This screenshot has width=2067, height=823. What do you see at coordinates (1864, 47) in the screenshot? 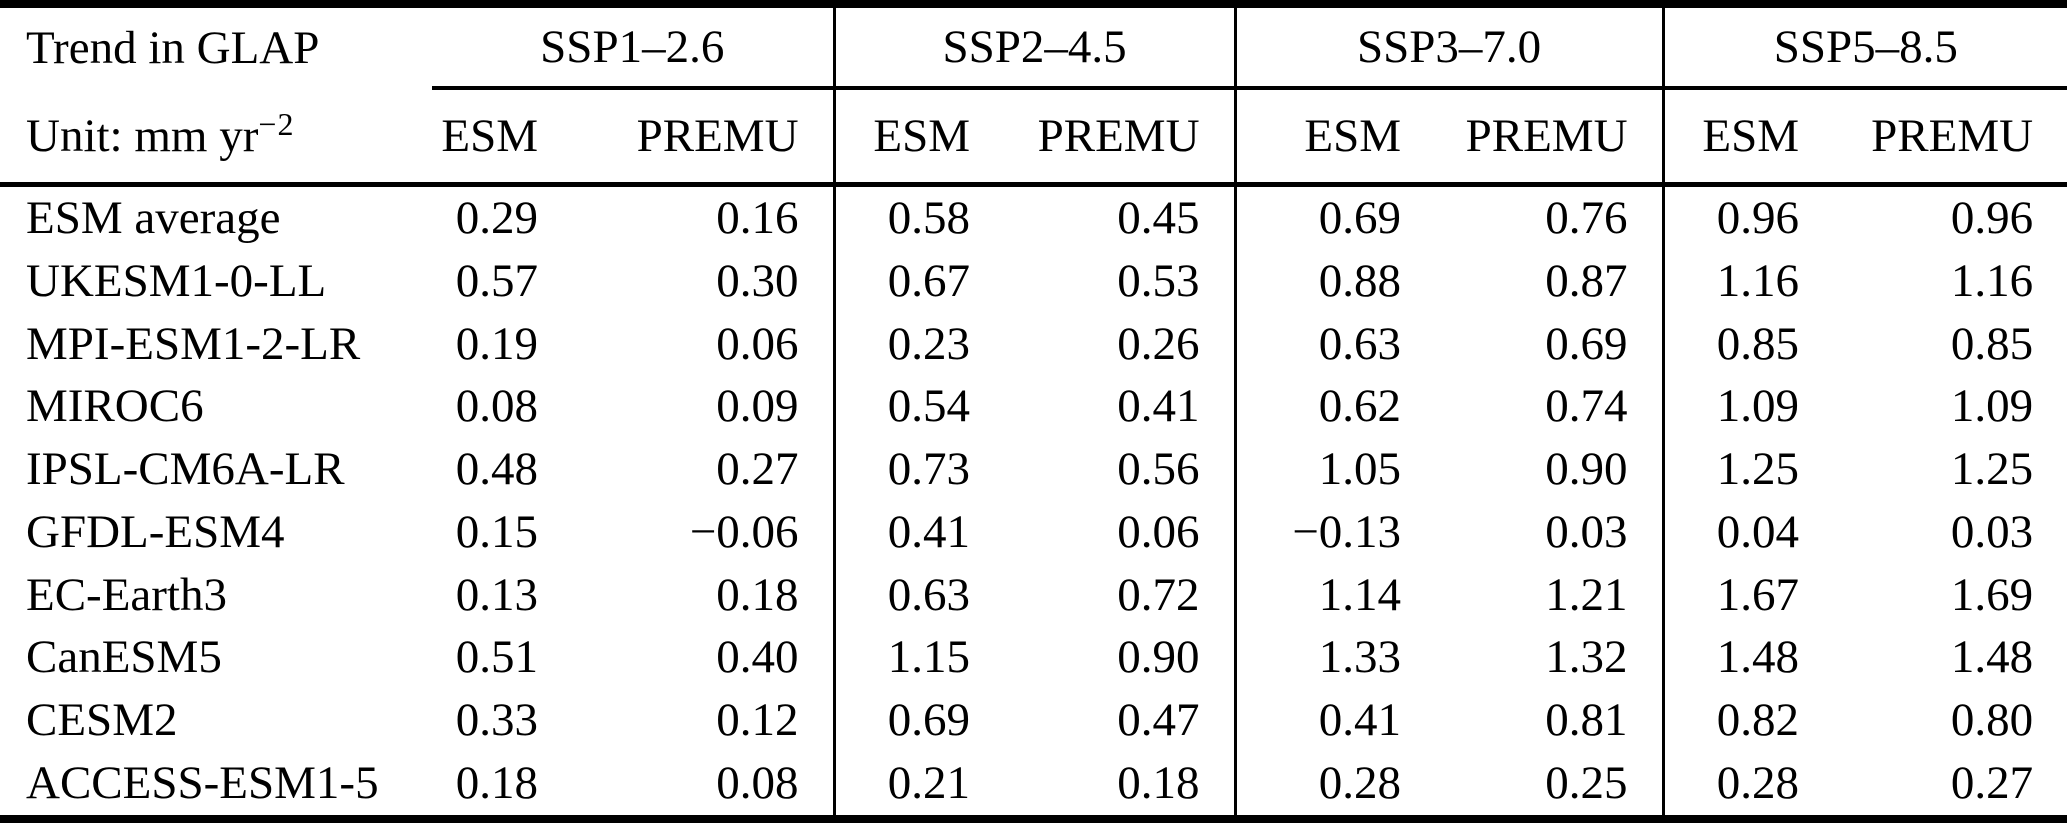
I see `group-header-ssp5: SSP5–8.5` at bounding box center [1864, 47].